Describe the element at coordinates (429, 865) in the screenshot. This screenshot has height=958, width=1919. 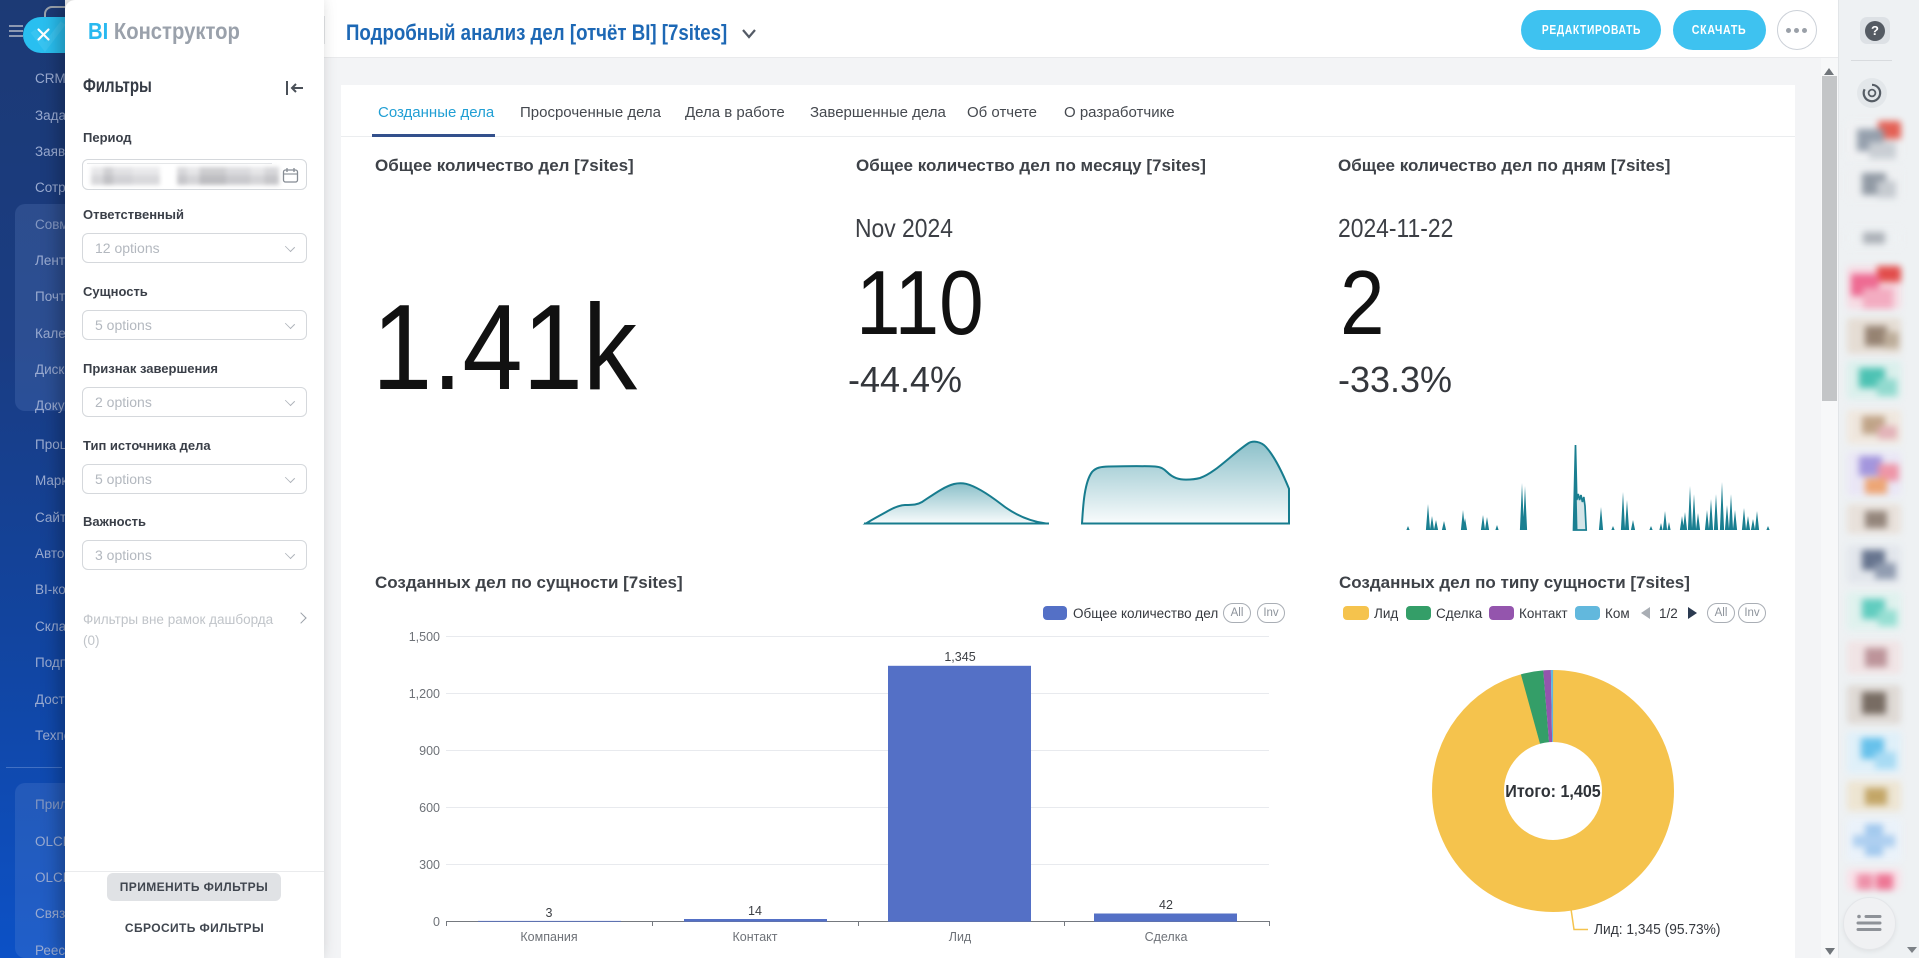
I see `svg-text: 300` at that location.